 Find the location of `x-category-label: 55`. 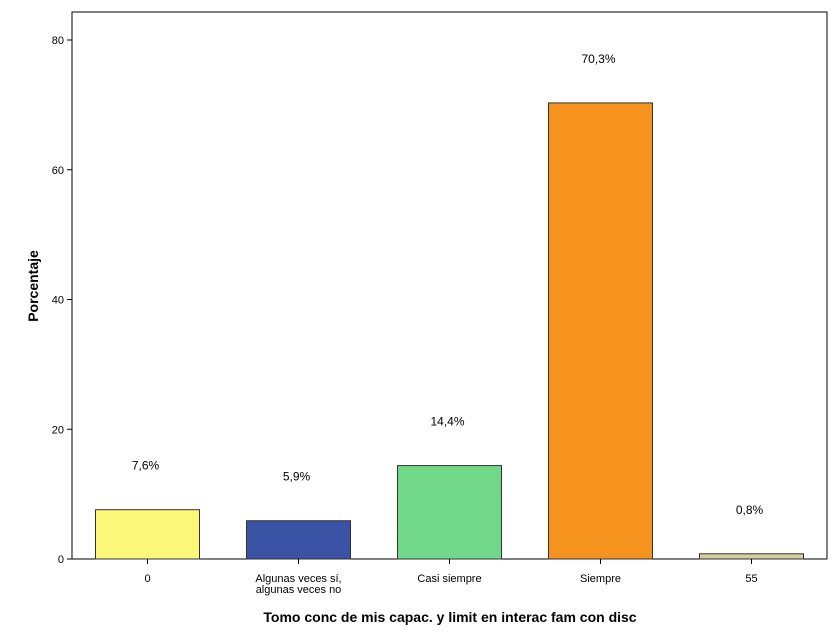

x-category-label: 55 is located at coordinates (751, 579).